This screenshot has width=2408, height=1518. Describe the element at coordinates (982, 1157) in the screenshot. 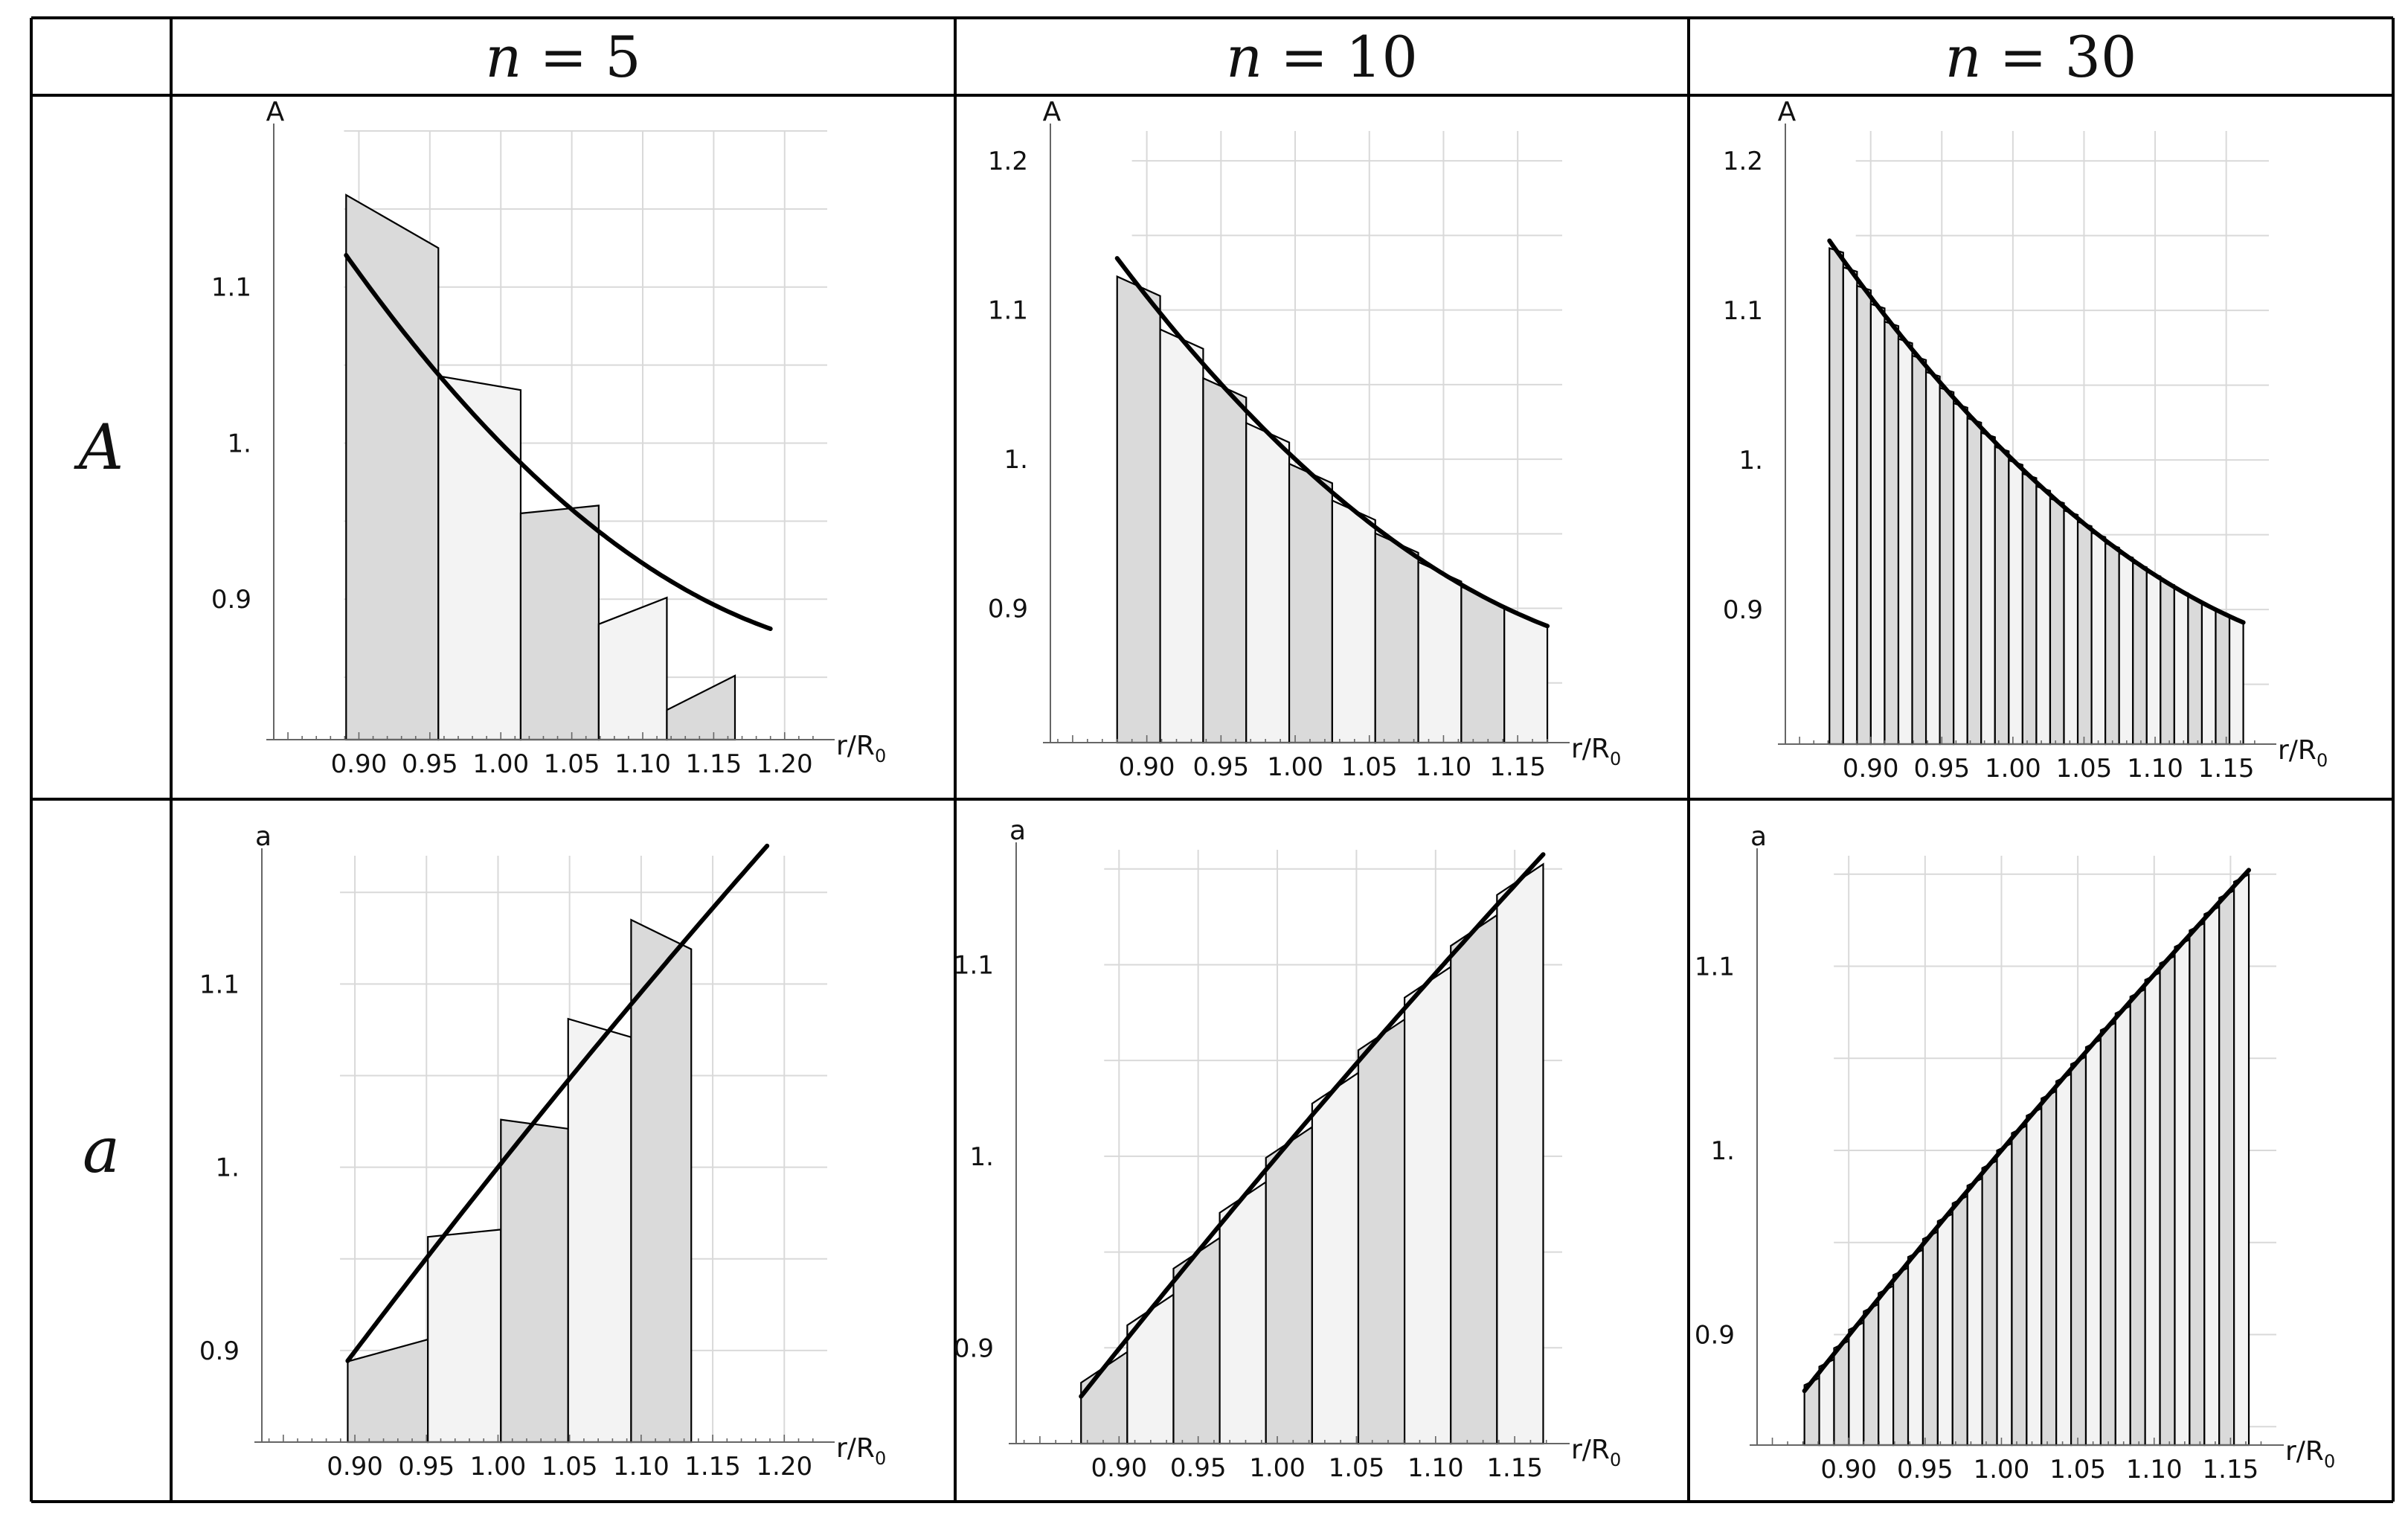

I see `chart-a-n10-ytick-label-1: 1.` at that location.